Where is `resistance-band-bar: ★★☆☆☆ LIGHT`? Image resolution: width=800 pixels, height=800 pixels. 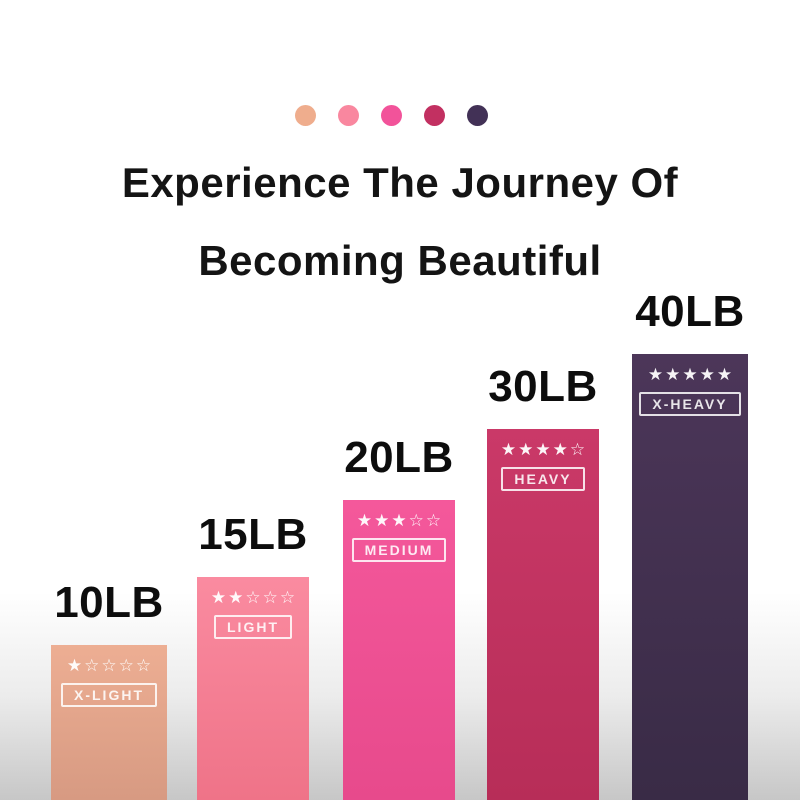 resistance-band-bar: ★★☆☆☆ LIGHT is located at coordinates (253, 688).